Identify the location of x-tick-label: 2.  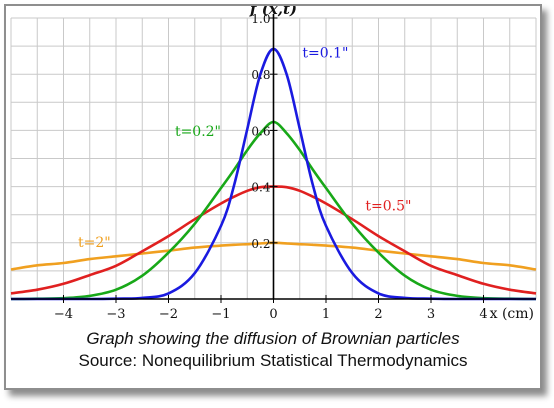
(378, 314).